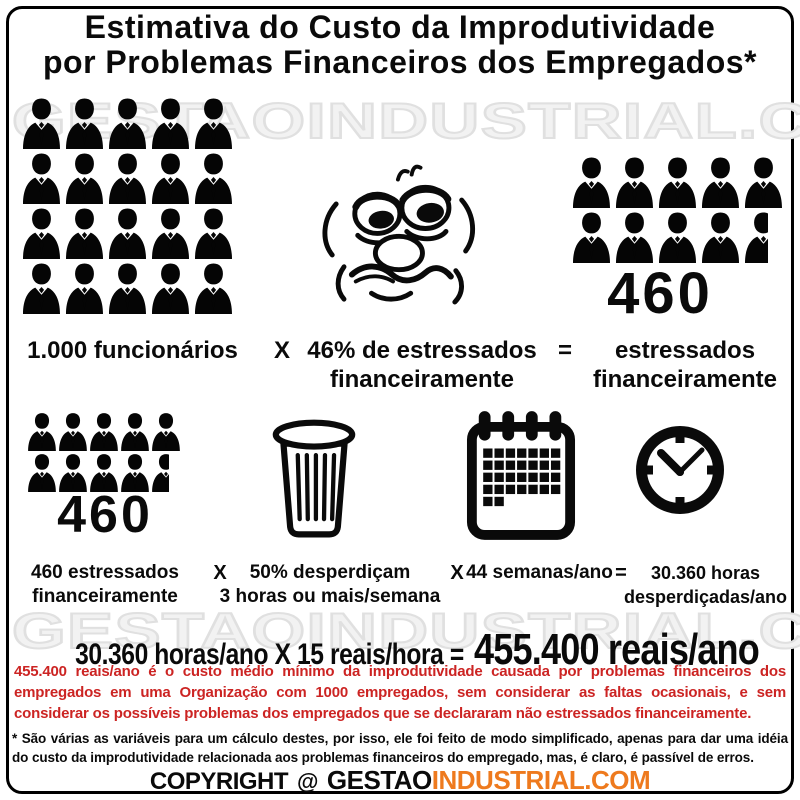 This screenshot has width=800, height=800. What do you see at coordinates (564, 350) in the screenshot?
I see `equals-operator-1: =` at bounding box center [564, 350].